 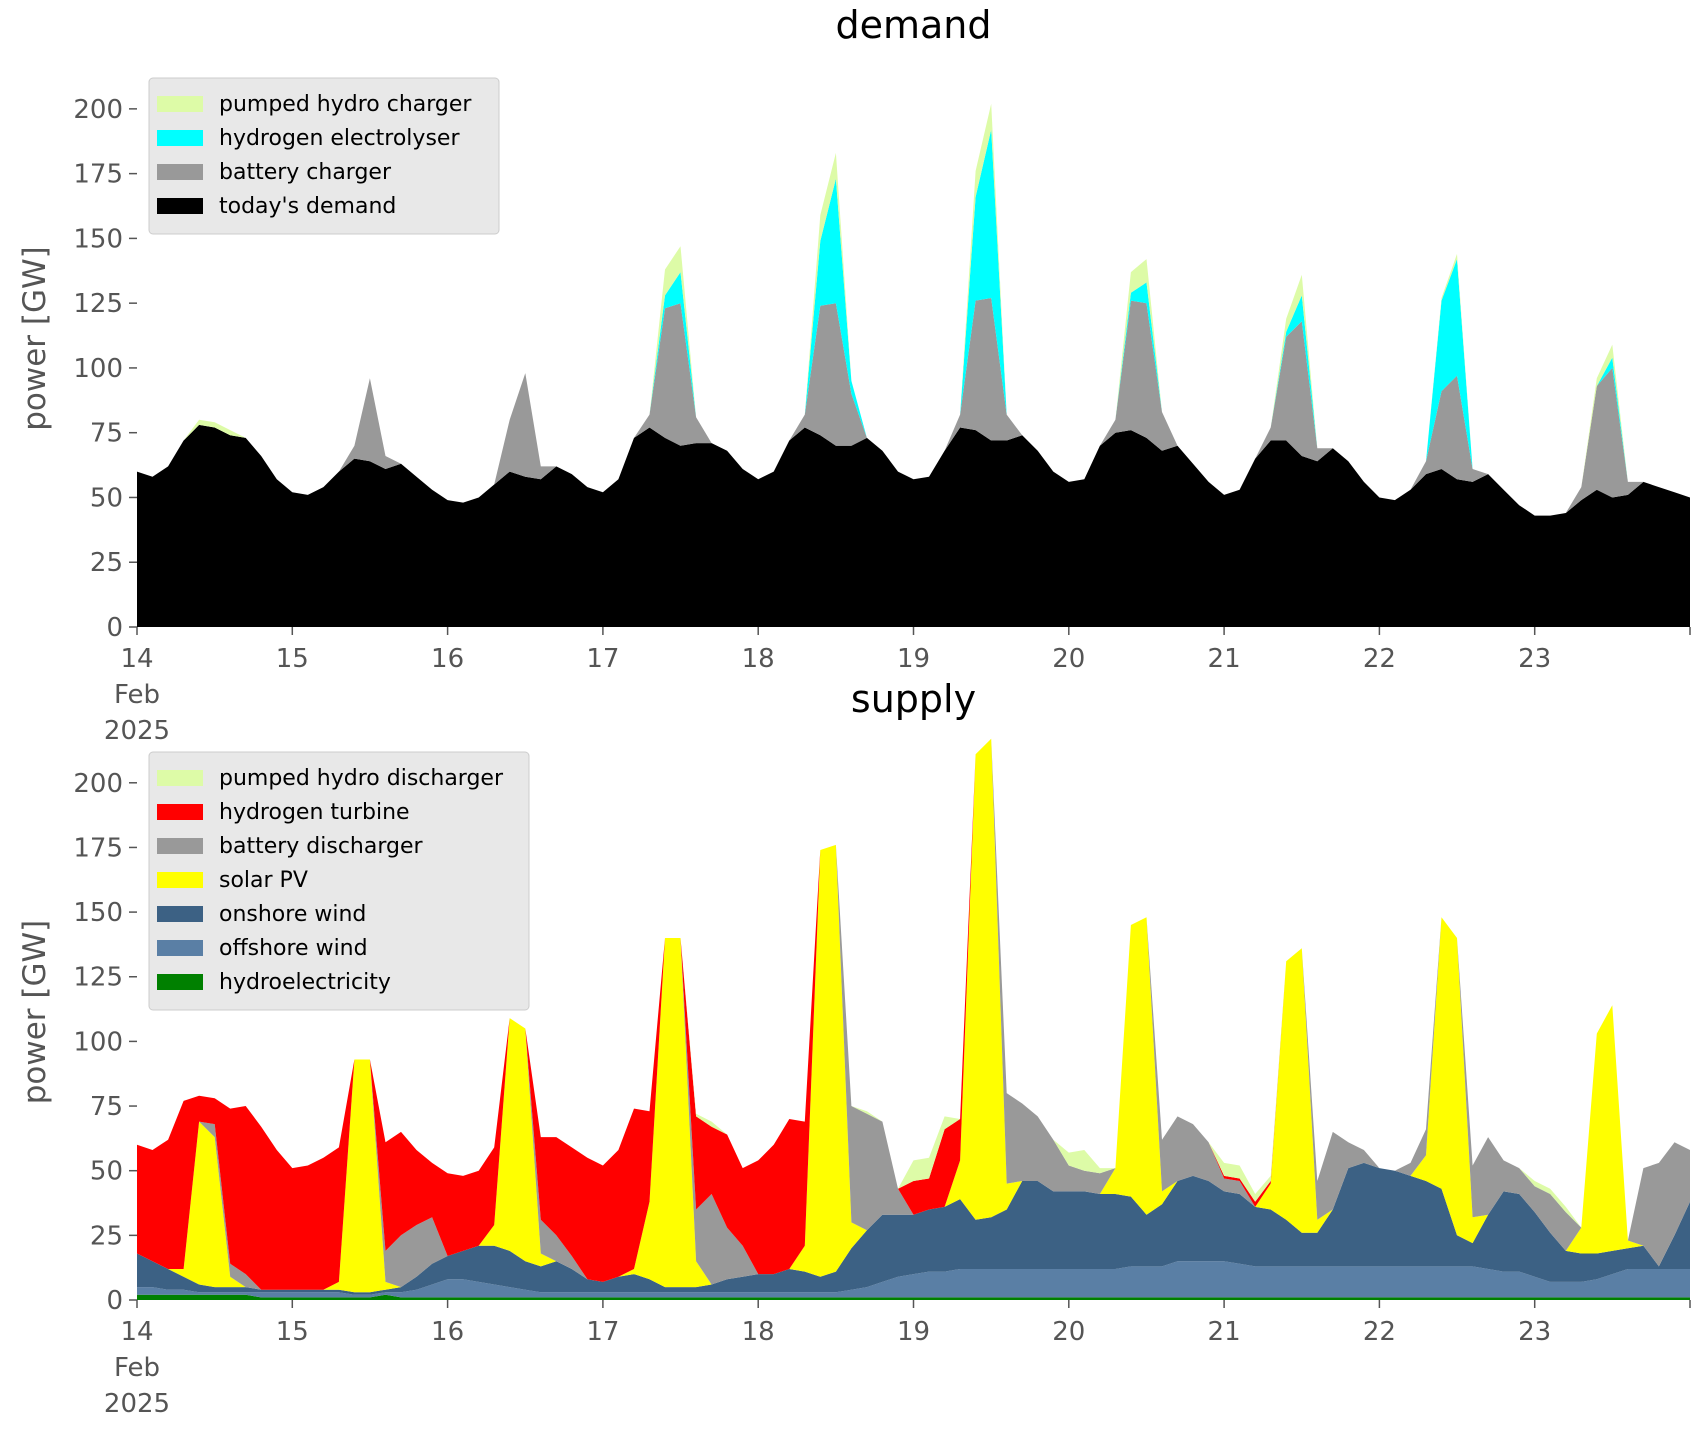 I want to click on legend-label-hydroelectricity: hydroelectricity, so click(x=305, y=982).